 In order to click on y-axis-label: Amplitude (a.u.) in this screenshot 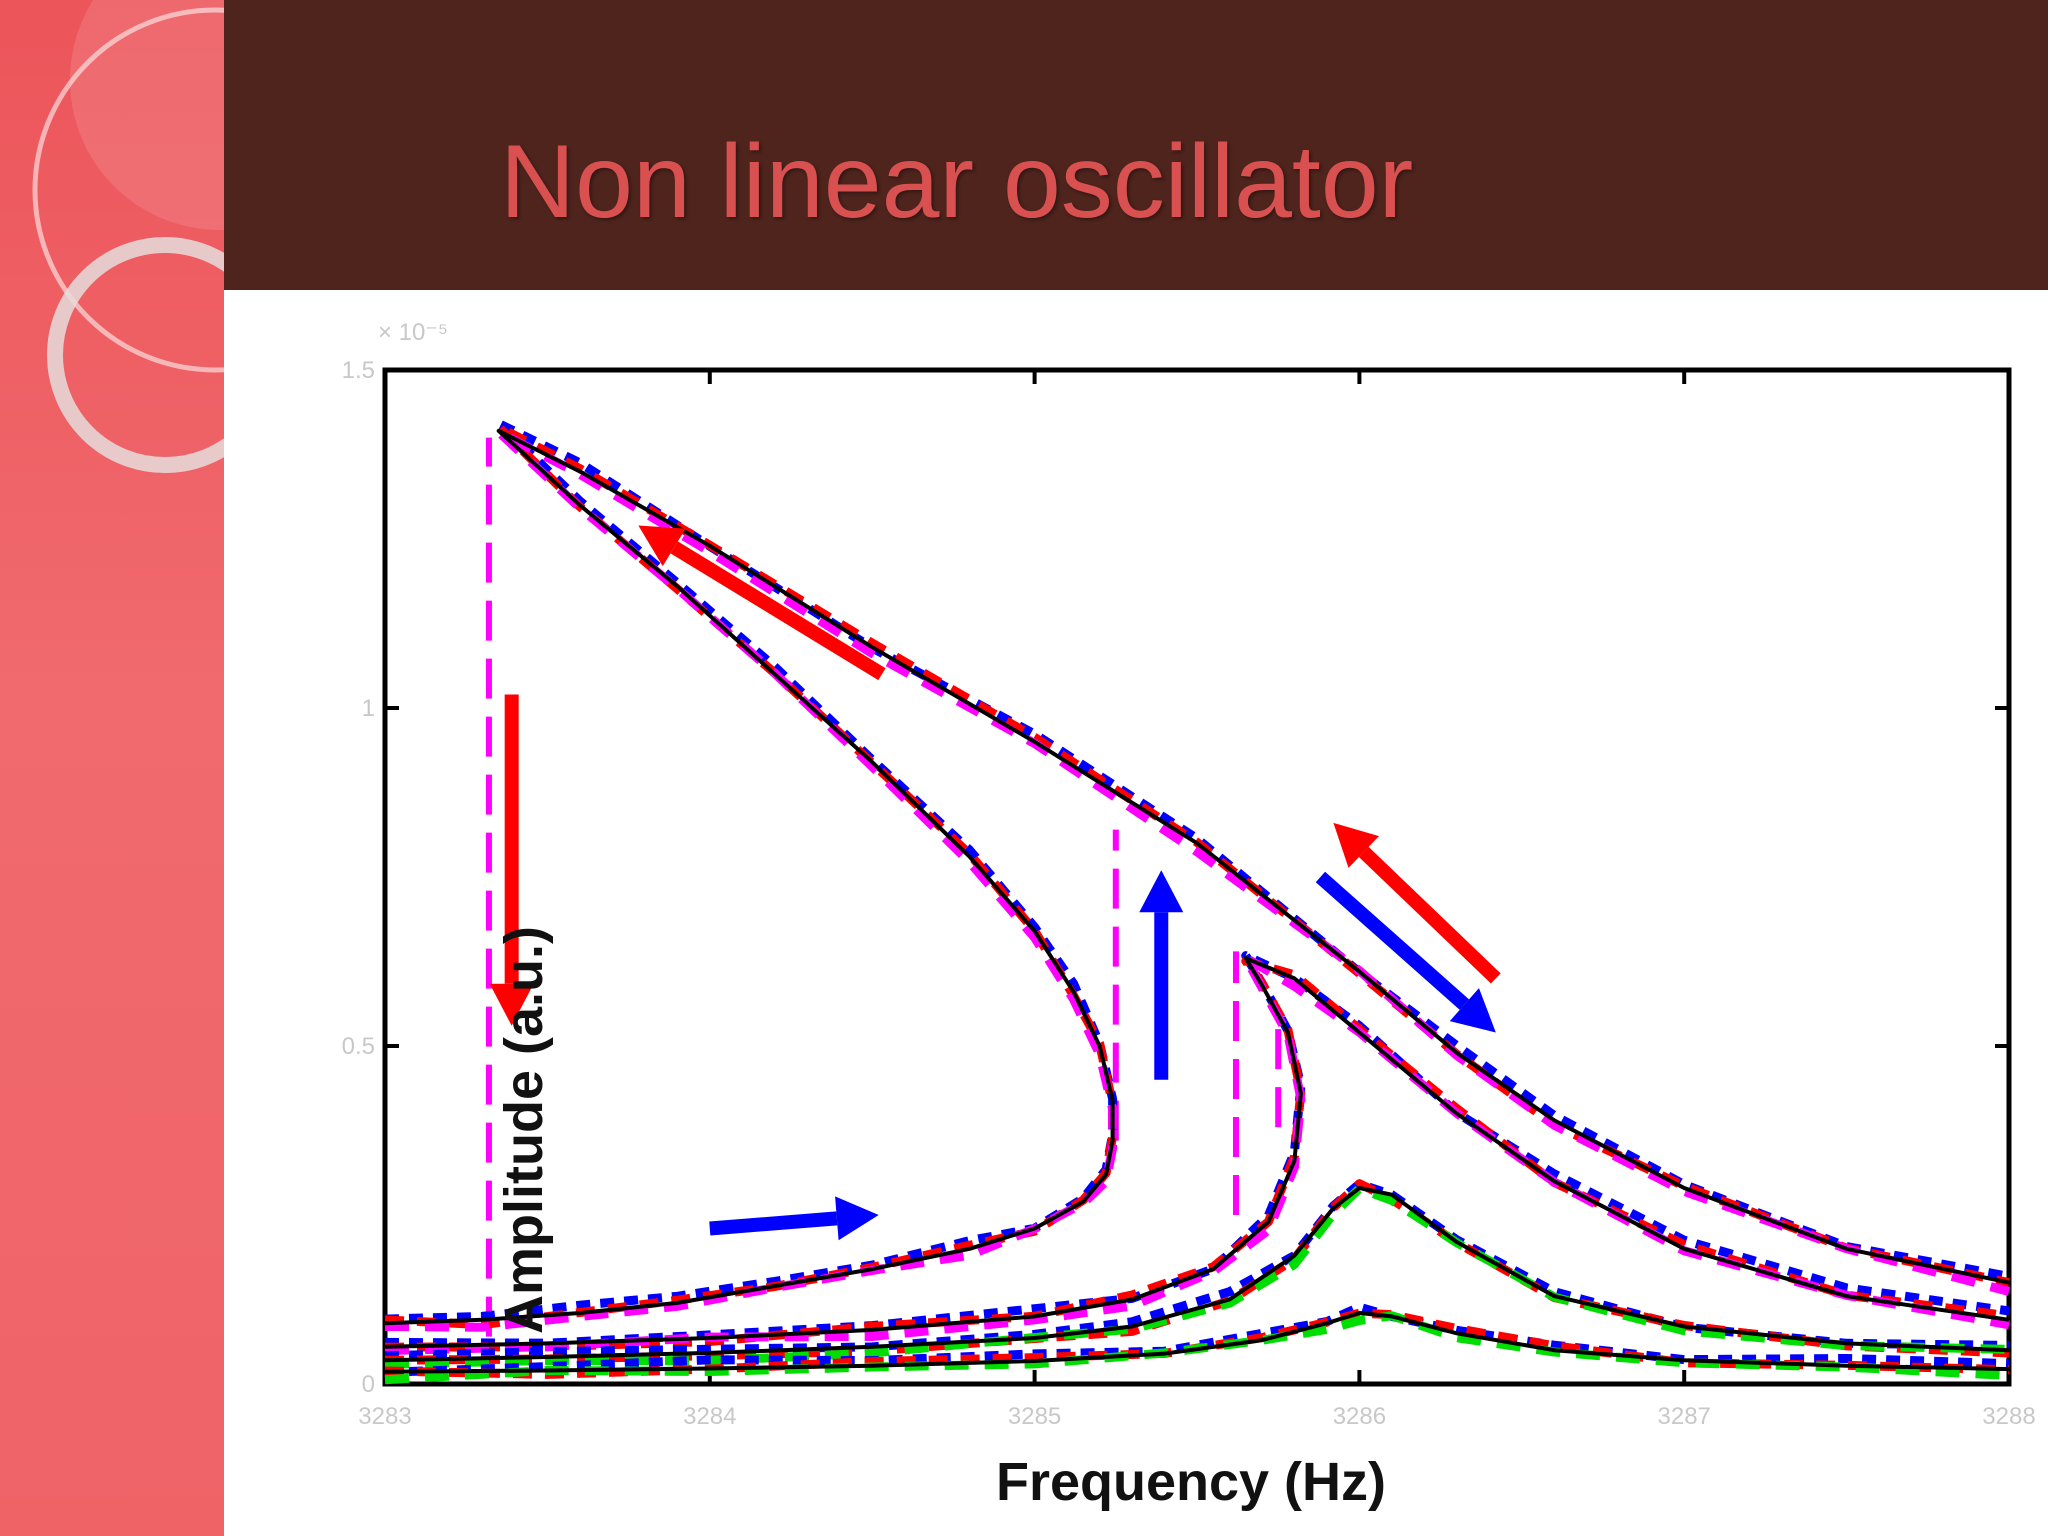, I will do `click(524, 1130)`.